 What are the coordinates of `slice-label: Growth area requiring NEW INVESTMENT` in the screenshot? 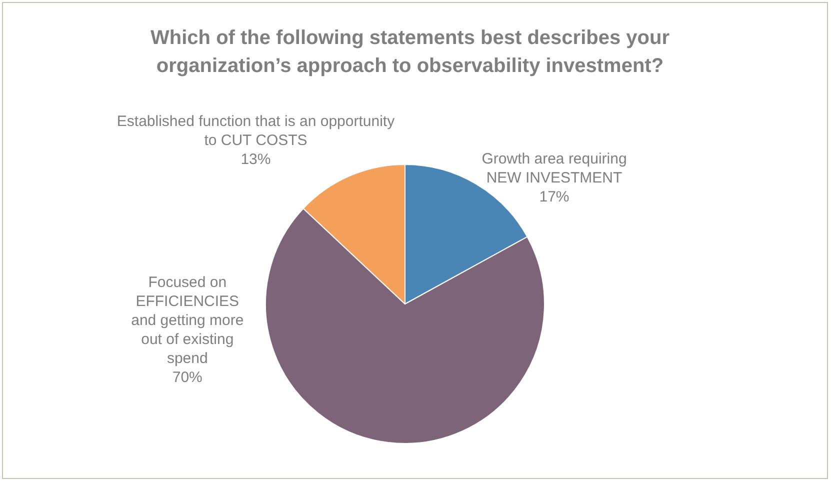 It's located at (554, 168).